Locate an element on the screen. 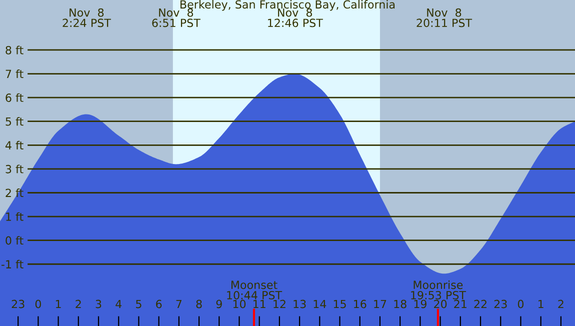  x-tick-label: 21 is located at coordinates (460, 304).